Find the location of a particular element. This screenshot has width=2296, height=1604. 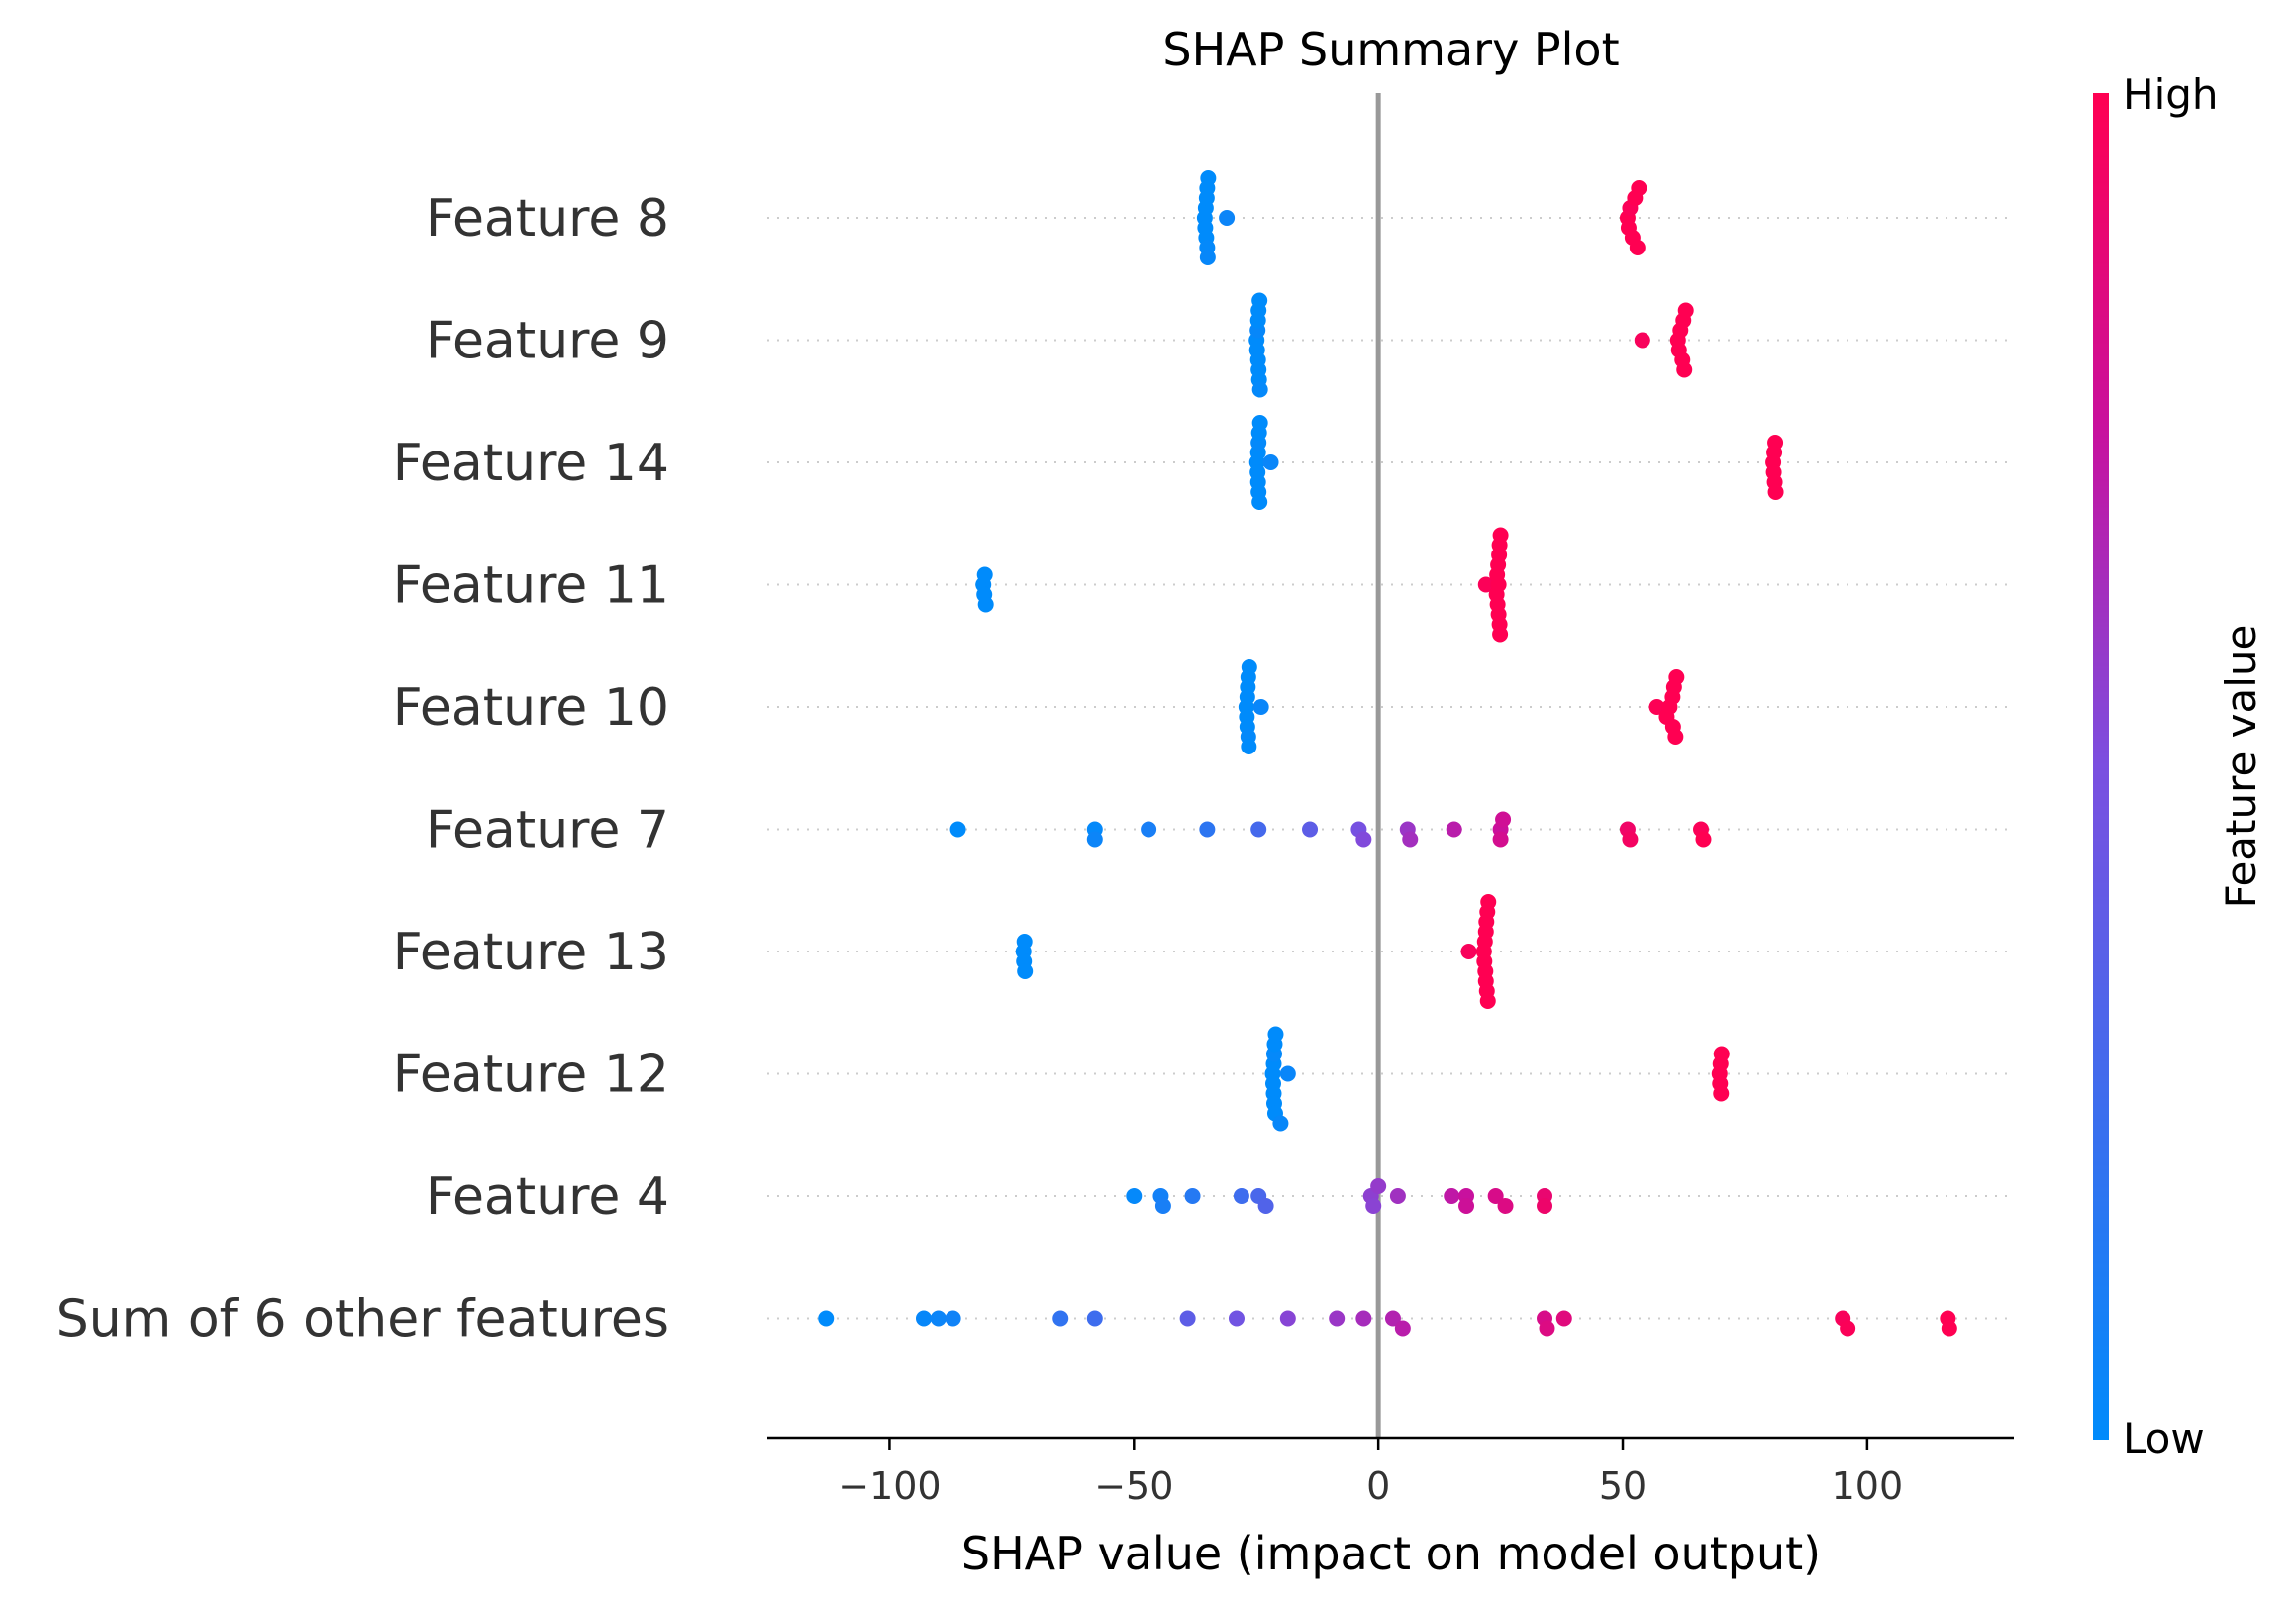

x-axis-ticks: −100 −50 0 50 100 is located at coordinates (1371, 1473).